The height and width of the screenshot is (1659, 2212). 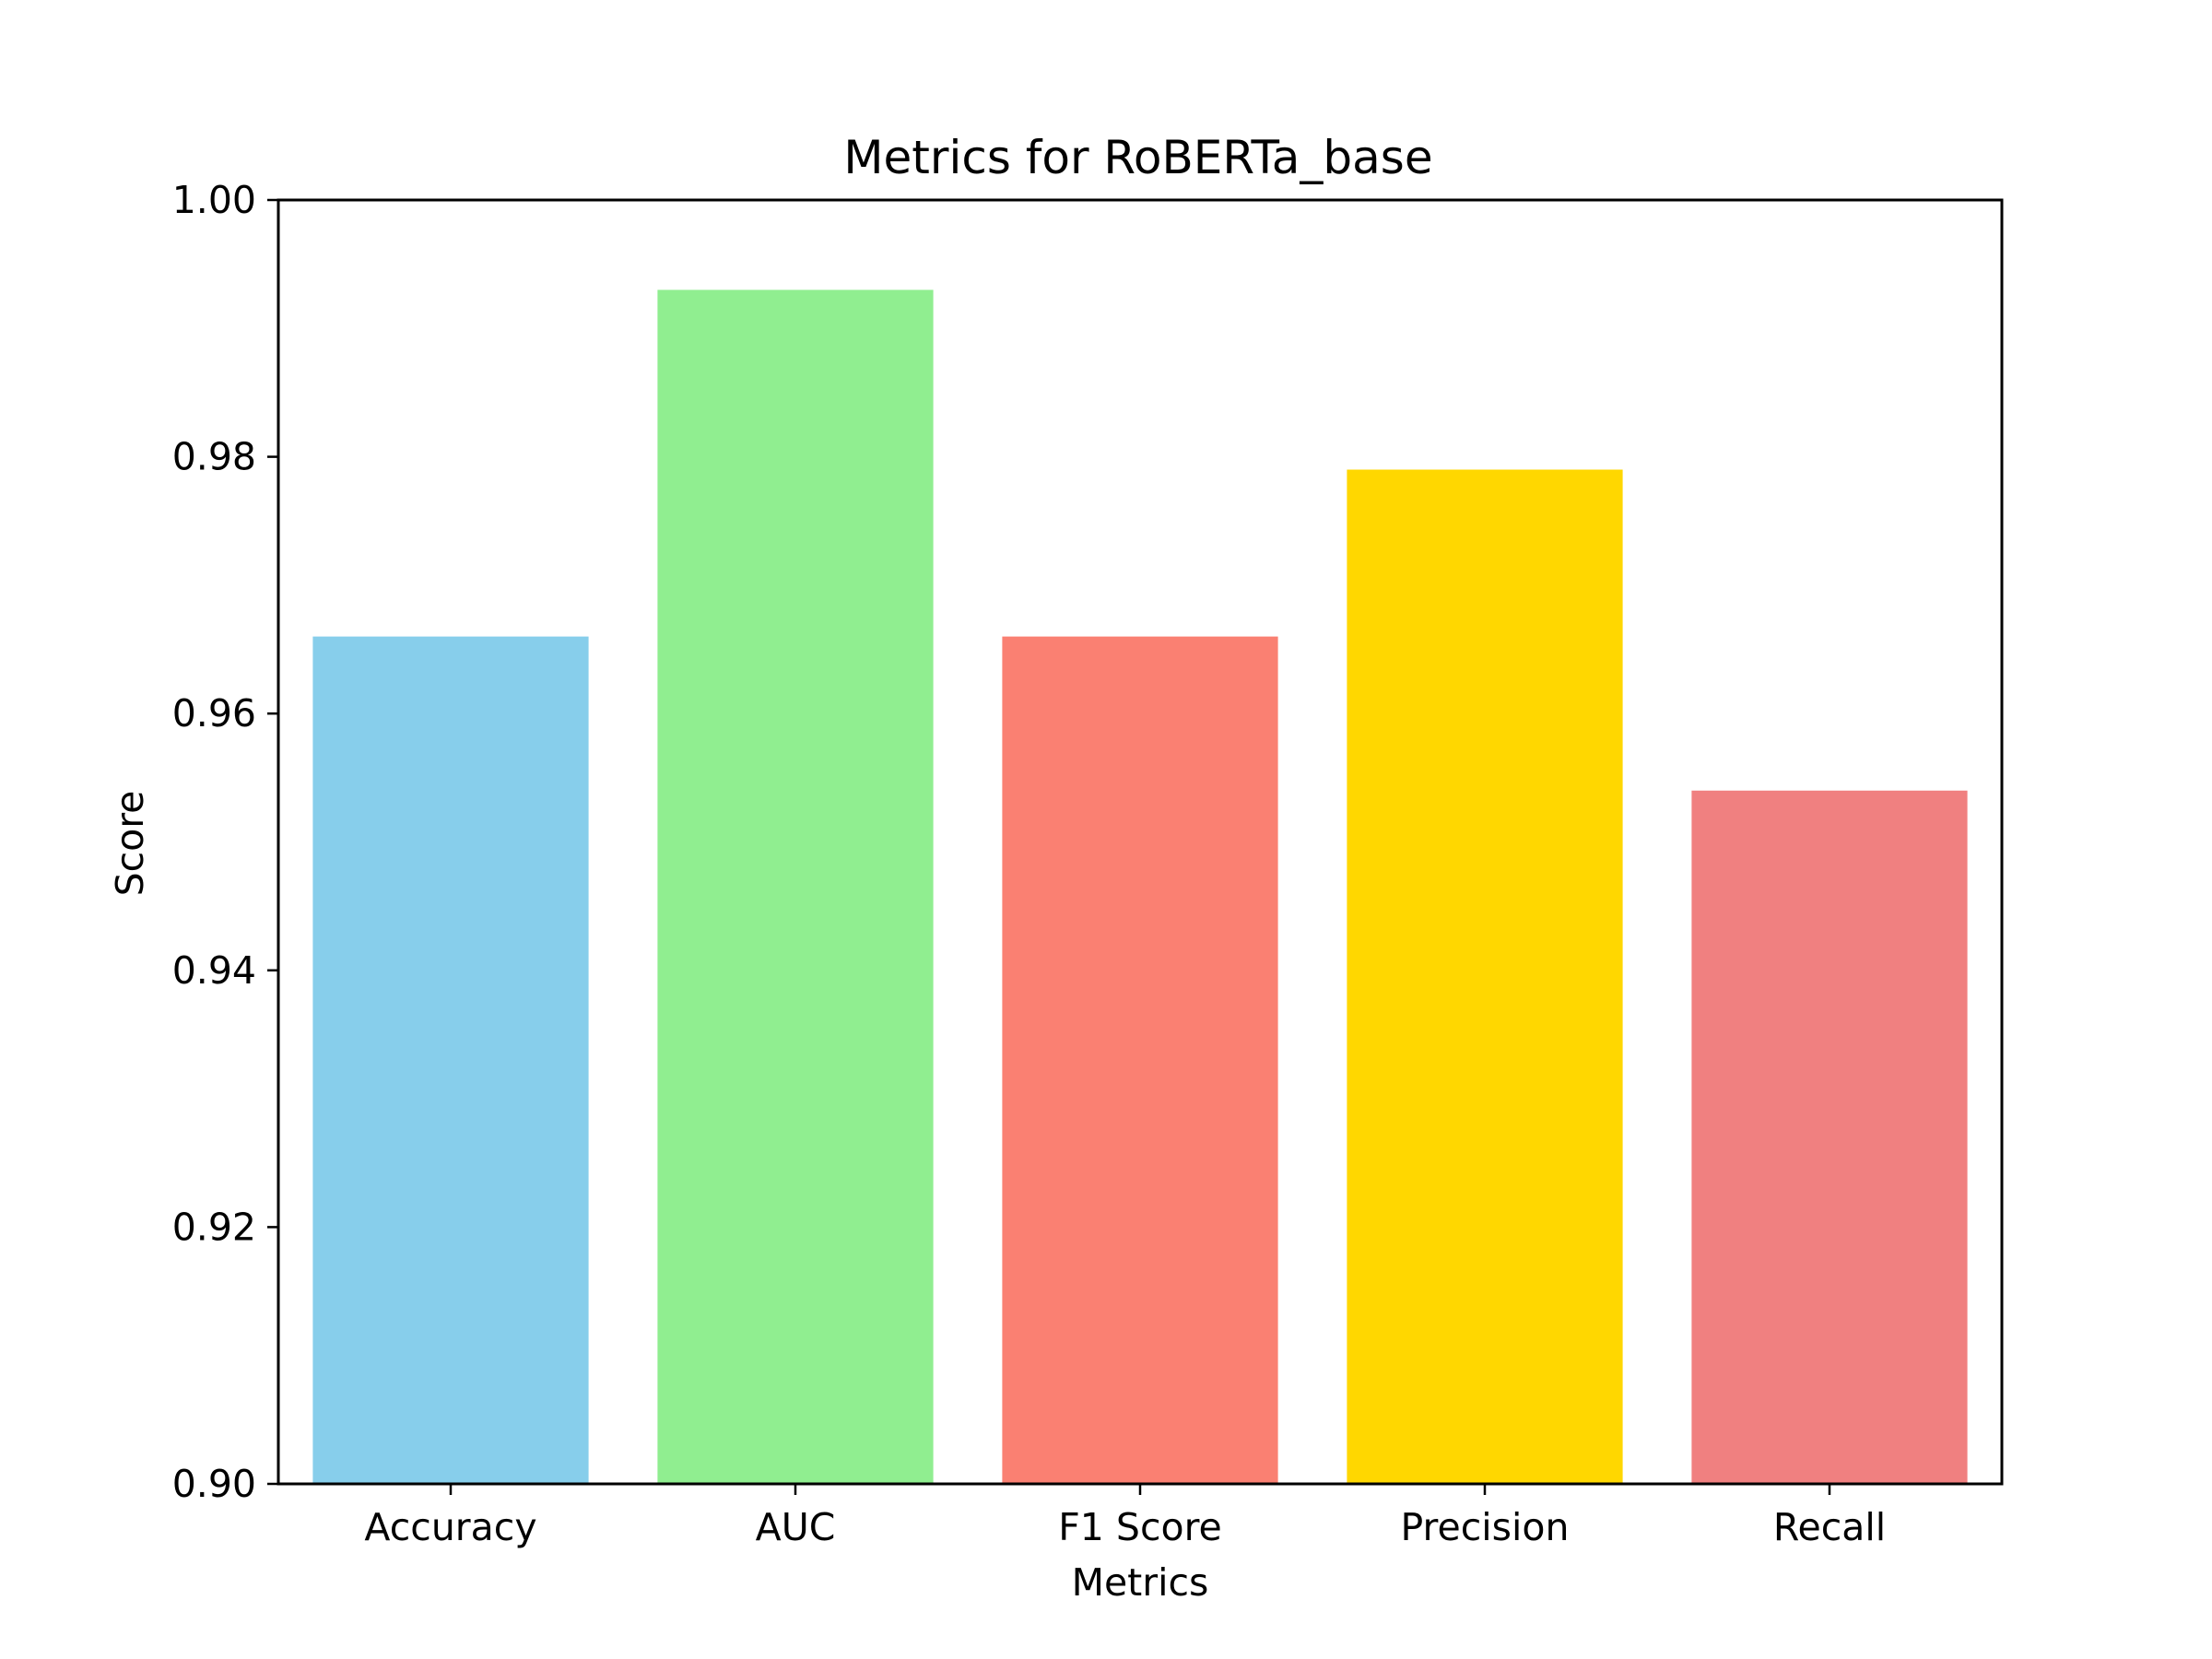 I want to click on x-tick-label: Accuracy, so click(x=450, y=1527).